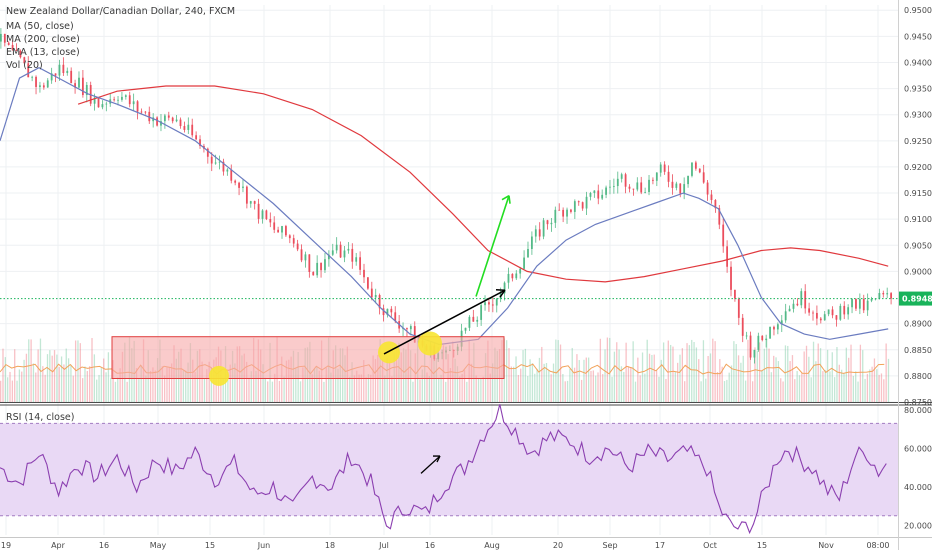 This screenshot has width=932, height=550. What do you see at coordinates (104, 545) in the screenshot?
I see `time-tick-label: 16` at bounding box center [104, 545].